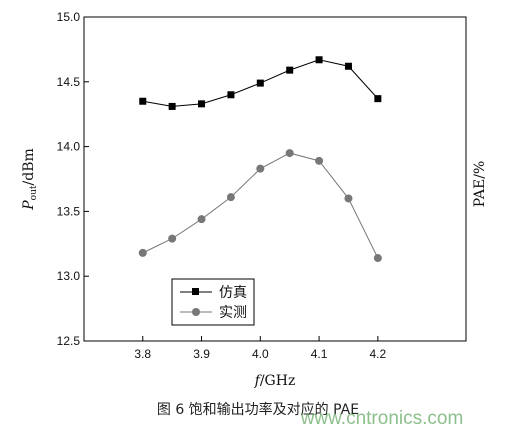  Describe the element at coordinates (382, 418) in the screenshot. I see `watermark: www.cntronics.com` at that location.